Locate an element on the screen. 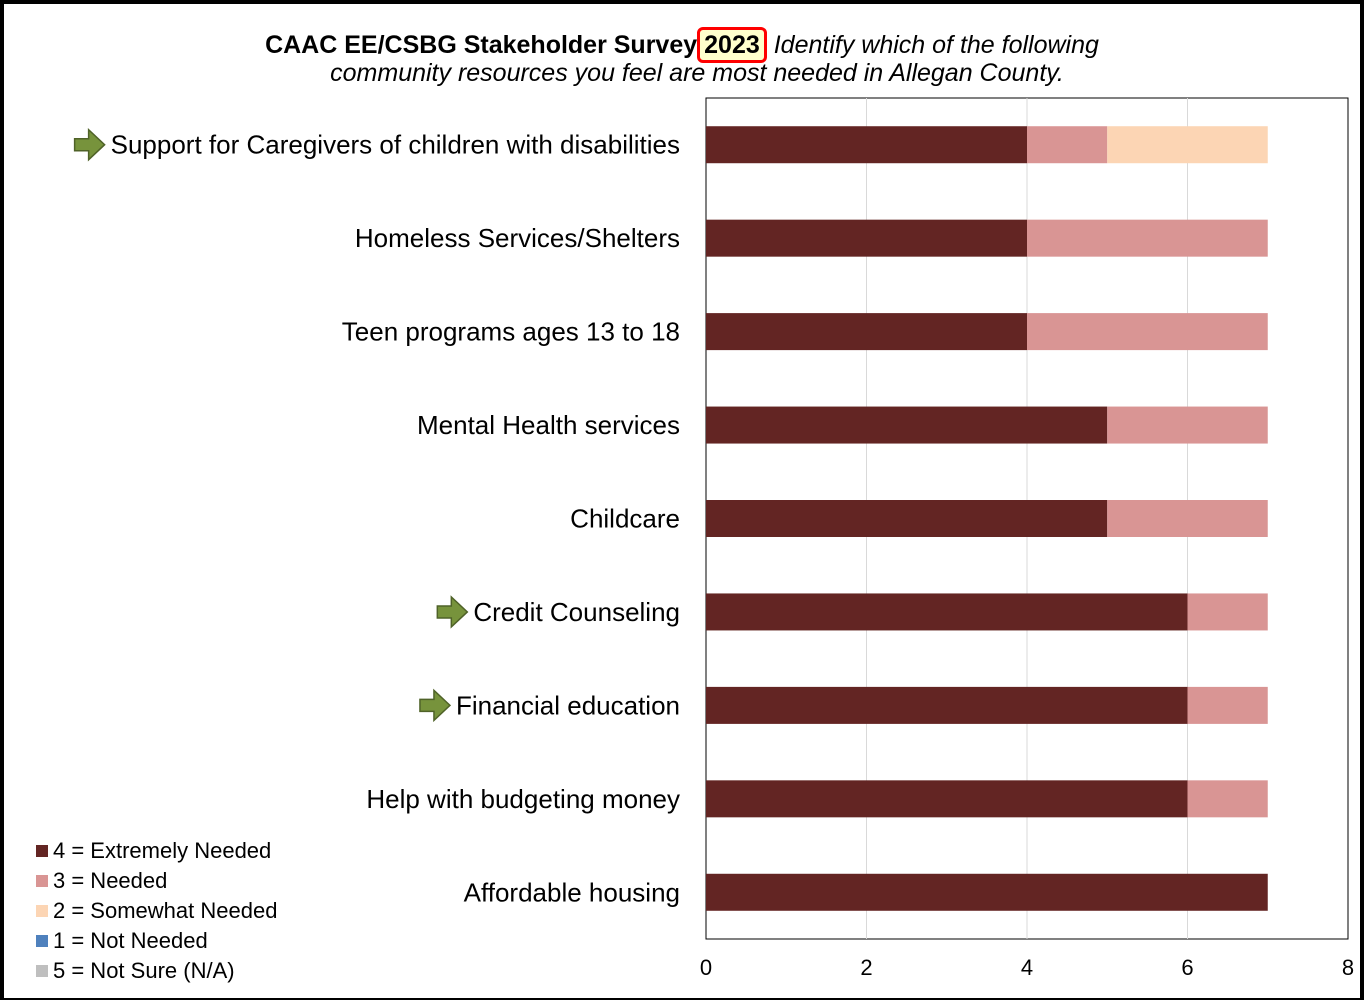 This screenshot has width=1364, height=1000. legend-item-1: 4 = Extremely Needed is located at coordinates (156, 851).